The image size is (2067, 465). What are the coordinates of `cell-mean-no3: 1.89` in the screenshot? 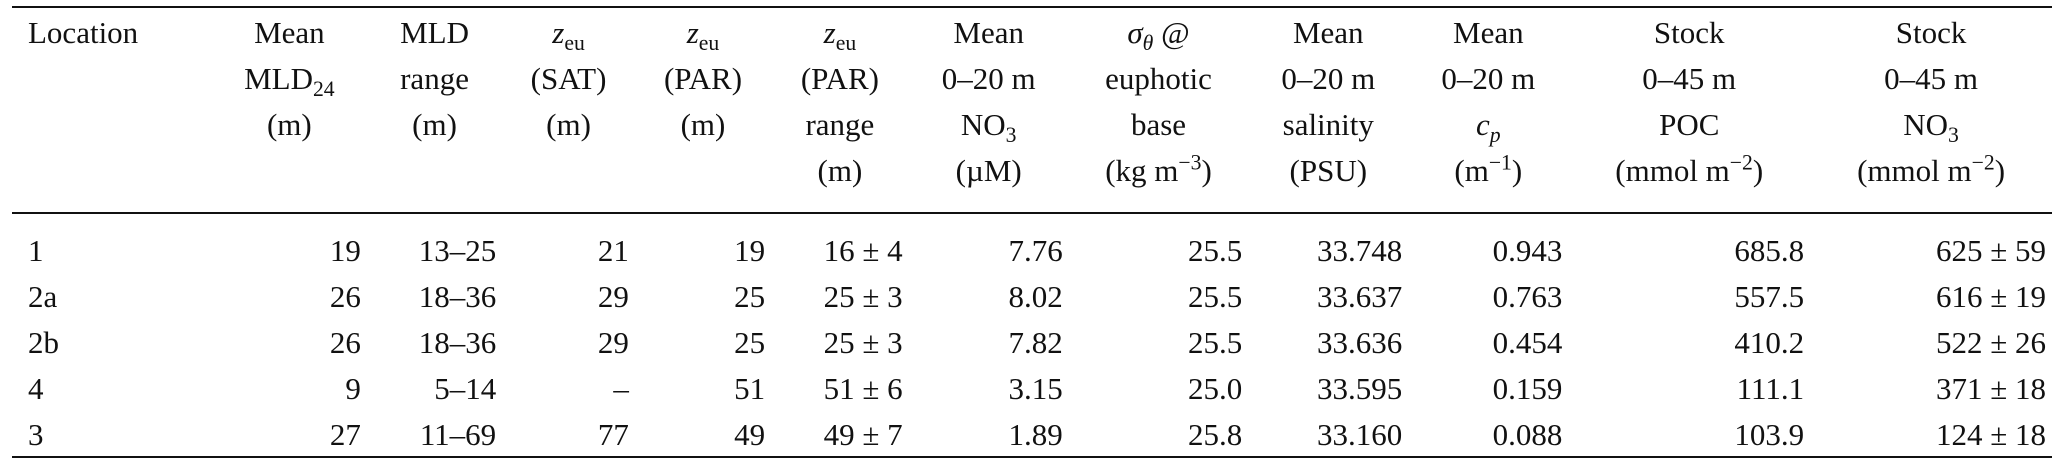 It's located at (1035, 434).